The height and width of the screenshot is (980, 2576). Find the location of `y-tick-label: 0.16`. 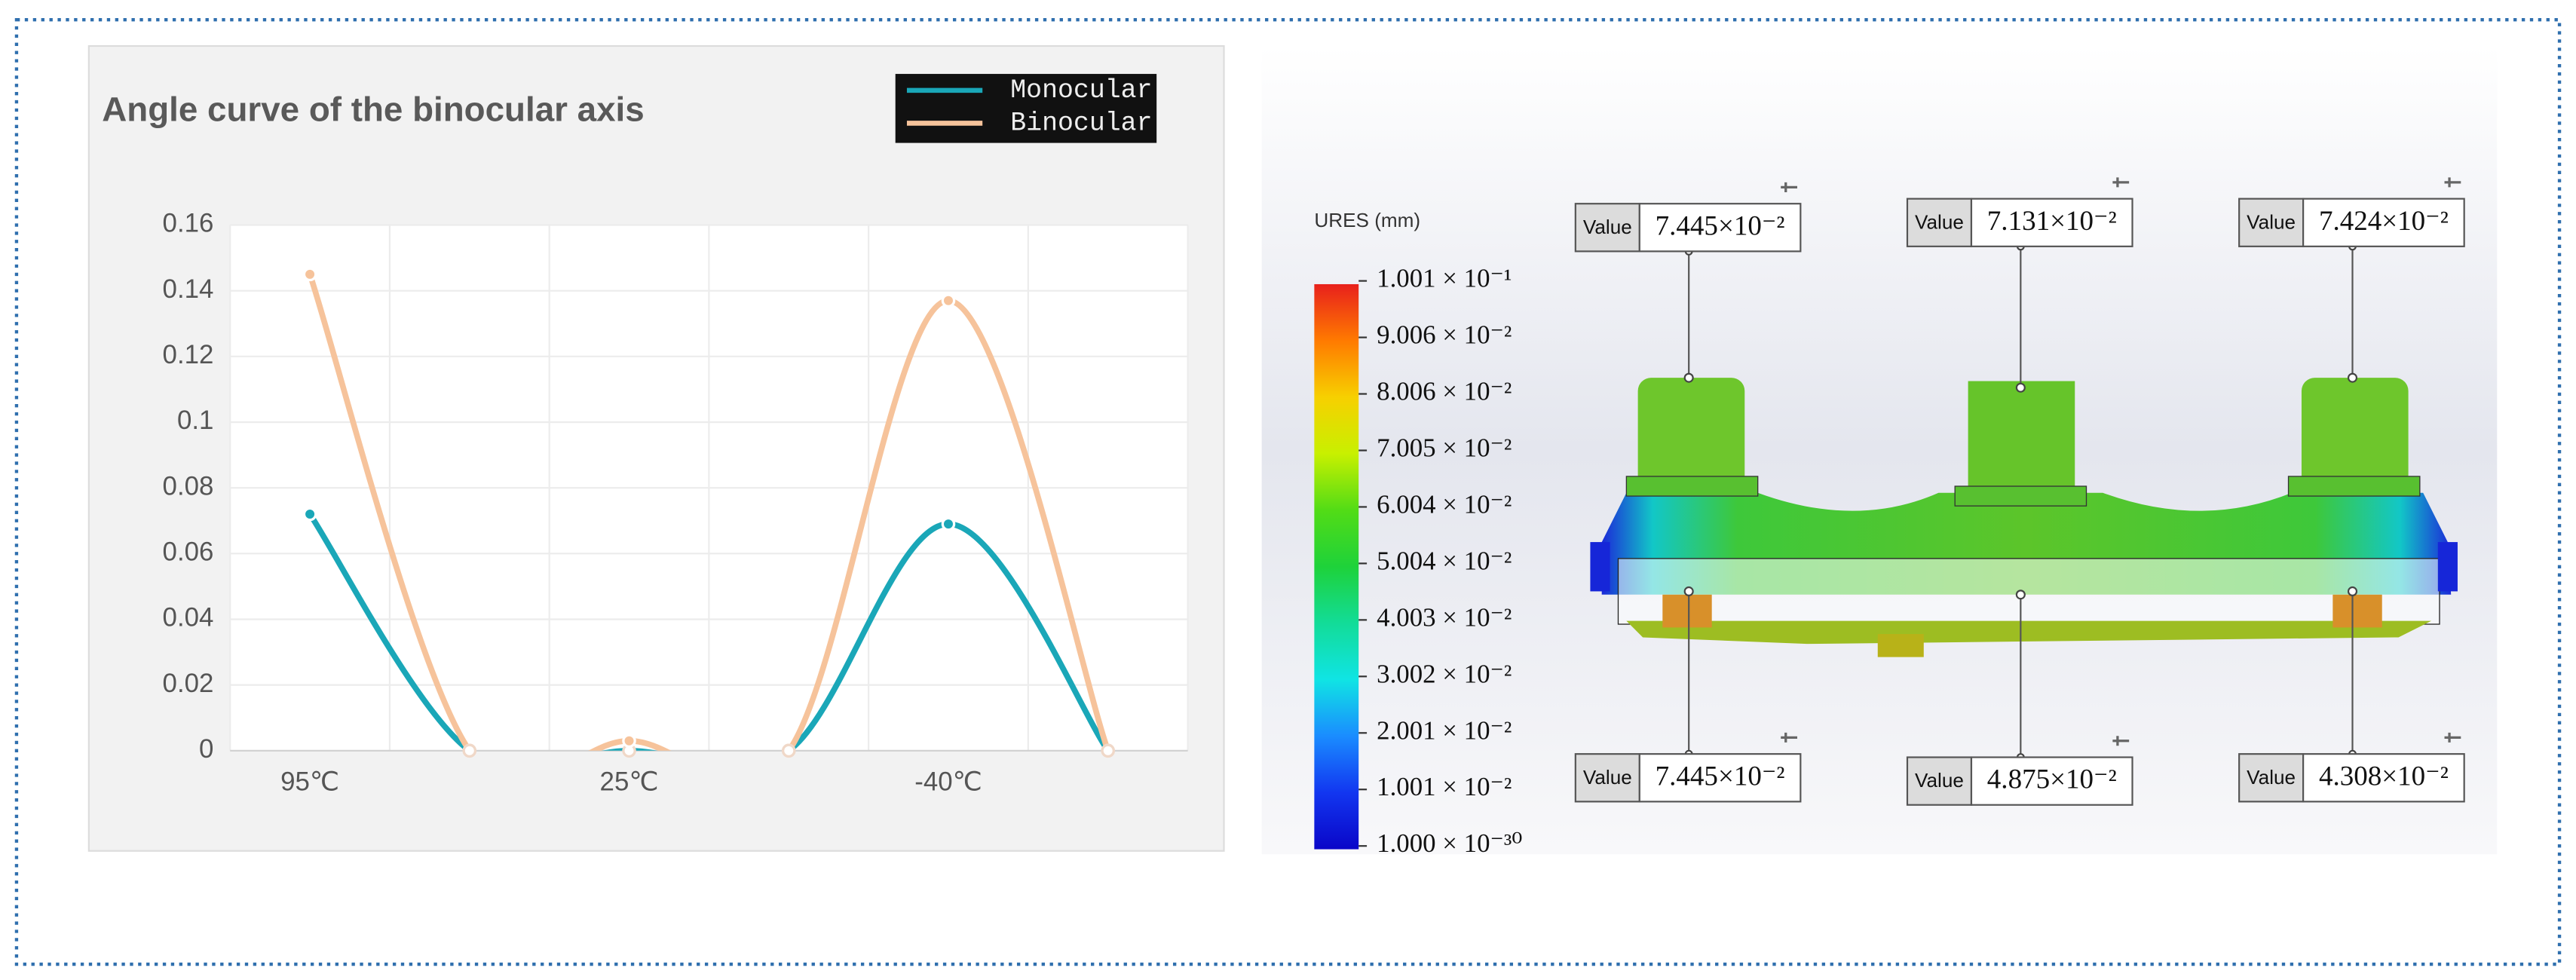

y-tick-label: 0.16 is located at coordinates (188, 223).